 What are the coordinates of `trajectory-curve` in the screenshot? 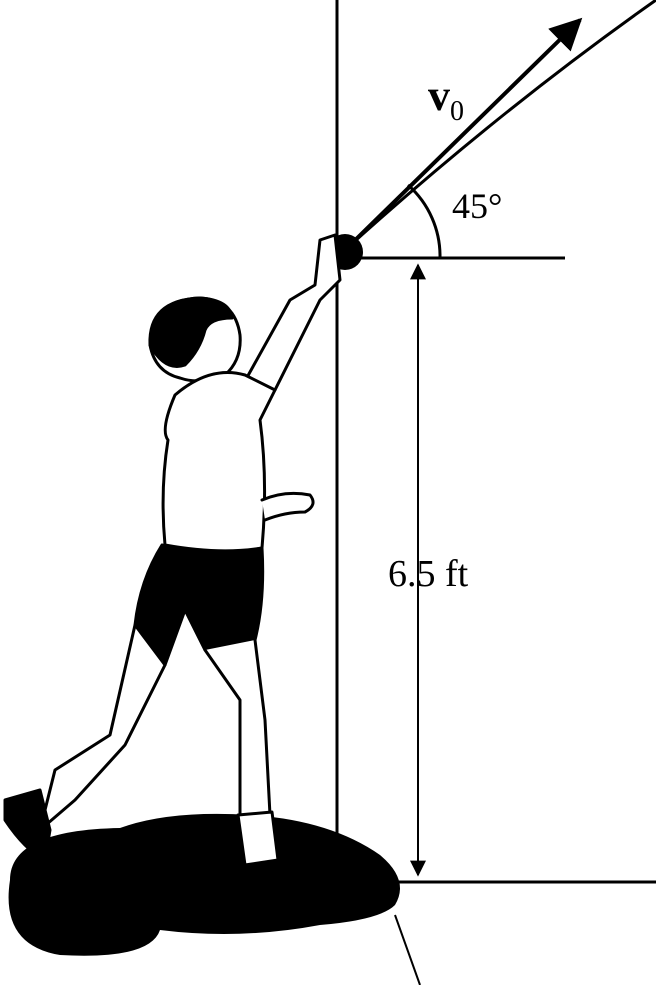 It's located at (499, 126).